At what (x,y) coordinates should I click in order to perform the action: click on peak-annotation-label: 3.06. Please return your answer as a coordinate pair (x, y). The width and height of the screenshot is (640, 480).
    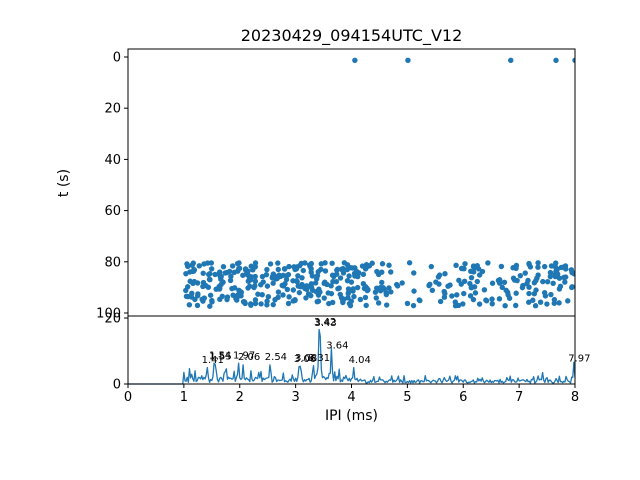
    Looking at the image, I should click on (305, 359).